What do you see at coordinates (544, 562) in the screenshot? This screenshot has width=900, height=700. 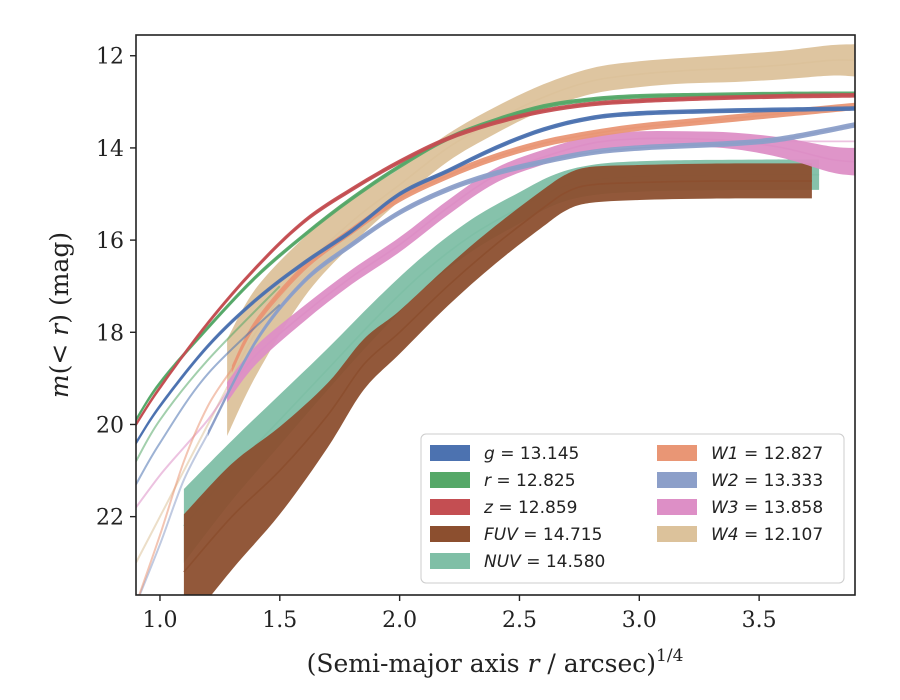 I see `legend-label: NUV = 14.580` at bounding box center [544, 562].